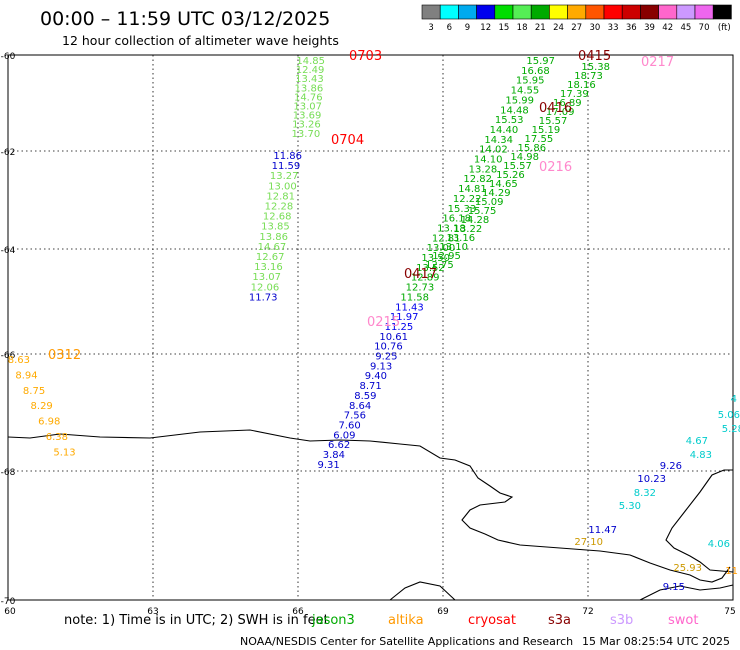  I want to click on wave-height-value: 13.07, so click(266, 277).